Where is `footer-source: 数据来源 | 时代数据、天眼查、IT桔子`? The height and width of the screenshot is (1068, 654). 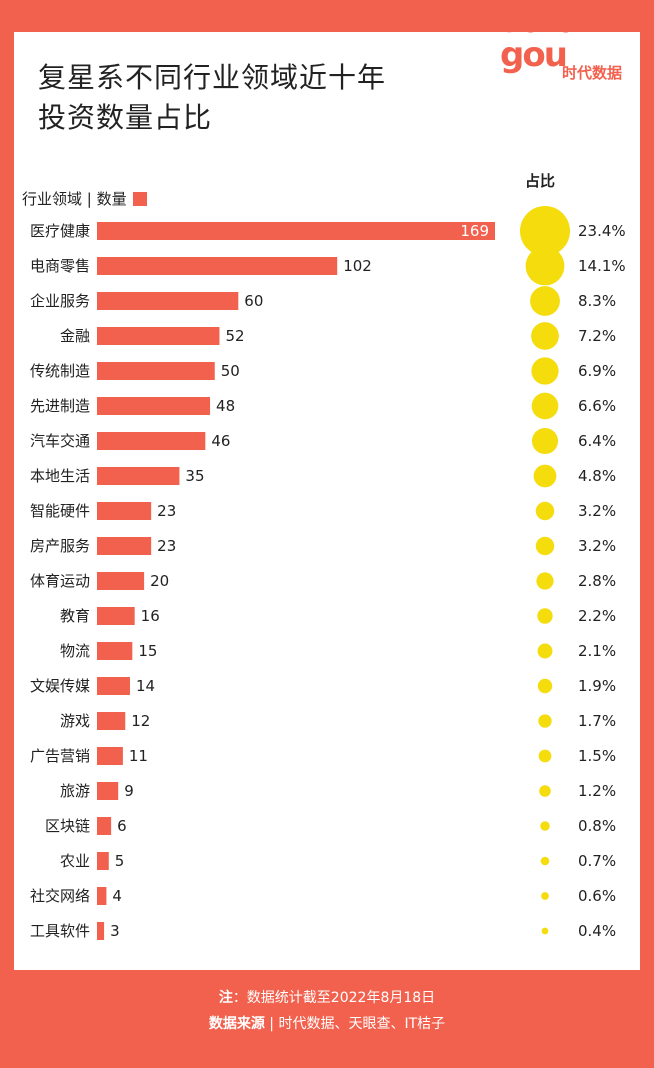
footer-source: 数据来源 | 时代数据、天眼查、IT桔子 is located at coordinates (327, 1024).